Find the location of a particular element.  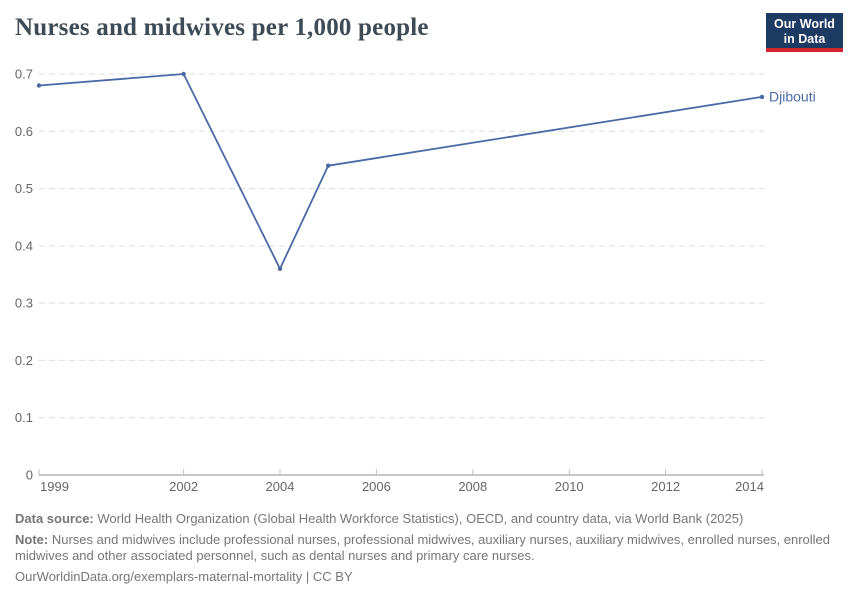

y-axis-tick-label: 0.2 is located at coordinates (24, 360).